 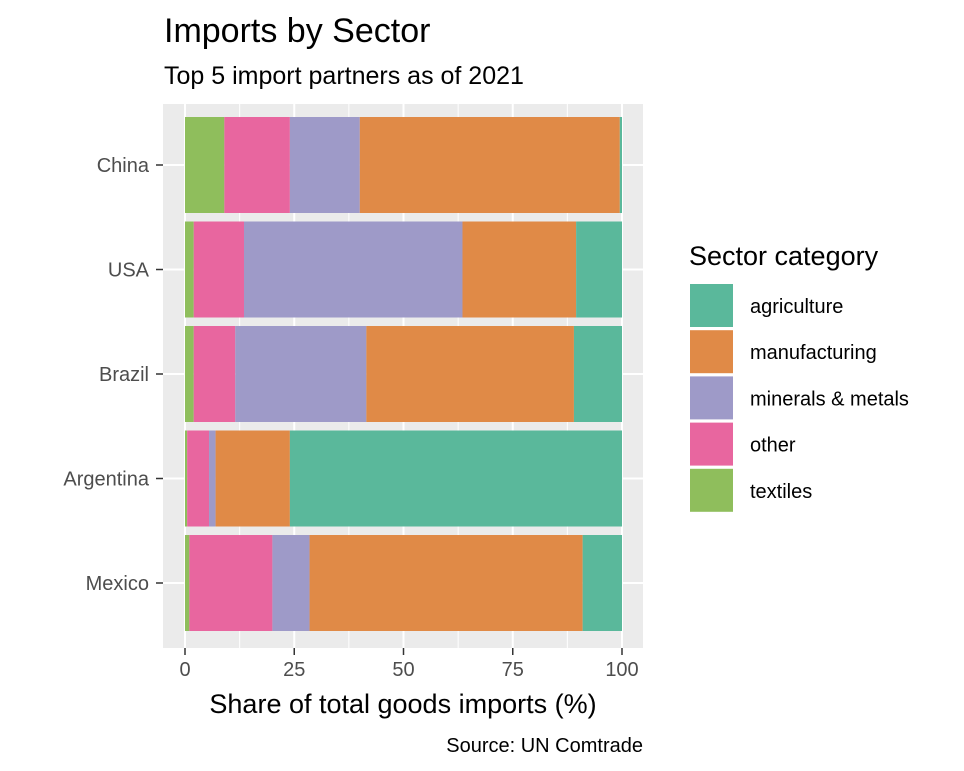 What do you see at coordinates (813, 353) in the screenshot?
I see `legend-label: manufacturing` at bounding box center [813, 353].